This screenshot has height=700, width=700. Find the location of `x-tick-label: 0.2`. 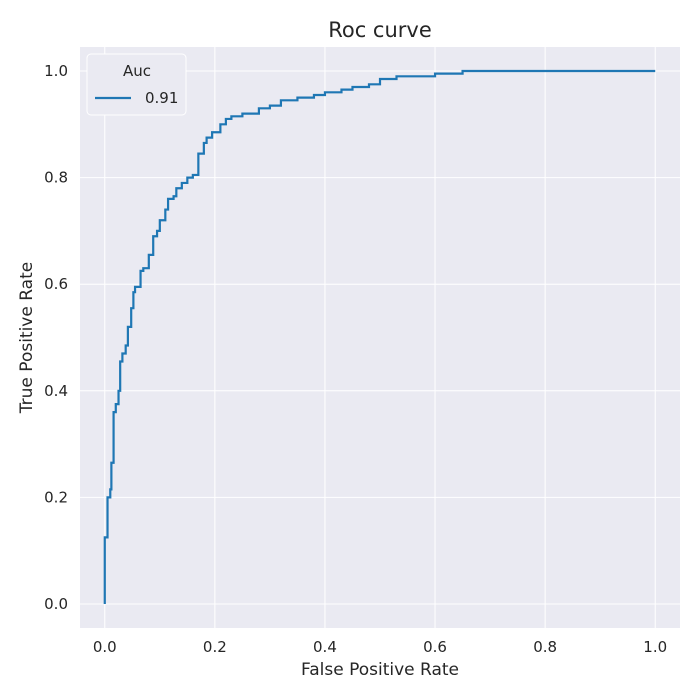

x-tick-label: 0.2 is located at coordinates (215, 647).